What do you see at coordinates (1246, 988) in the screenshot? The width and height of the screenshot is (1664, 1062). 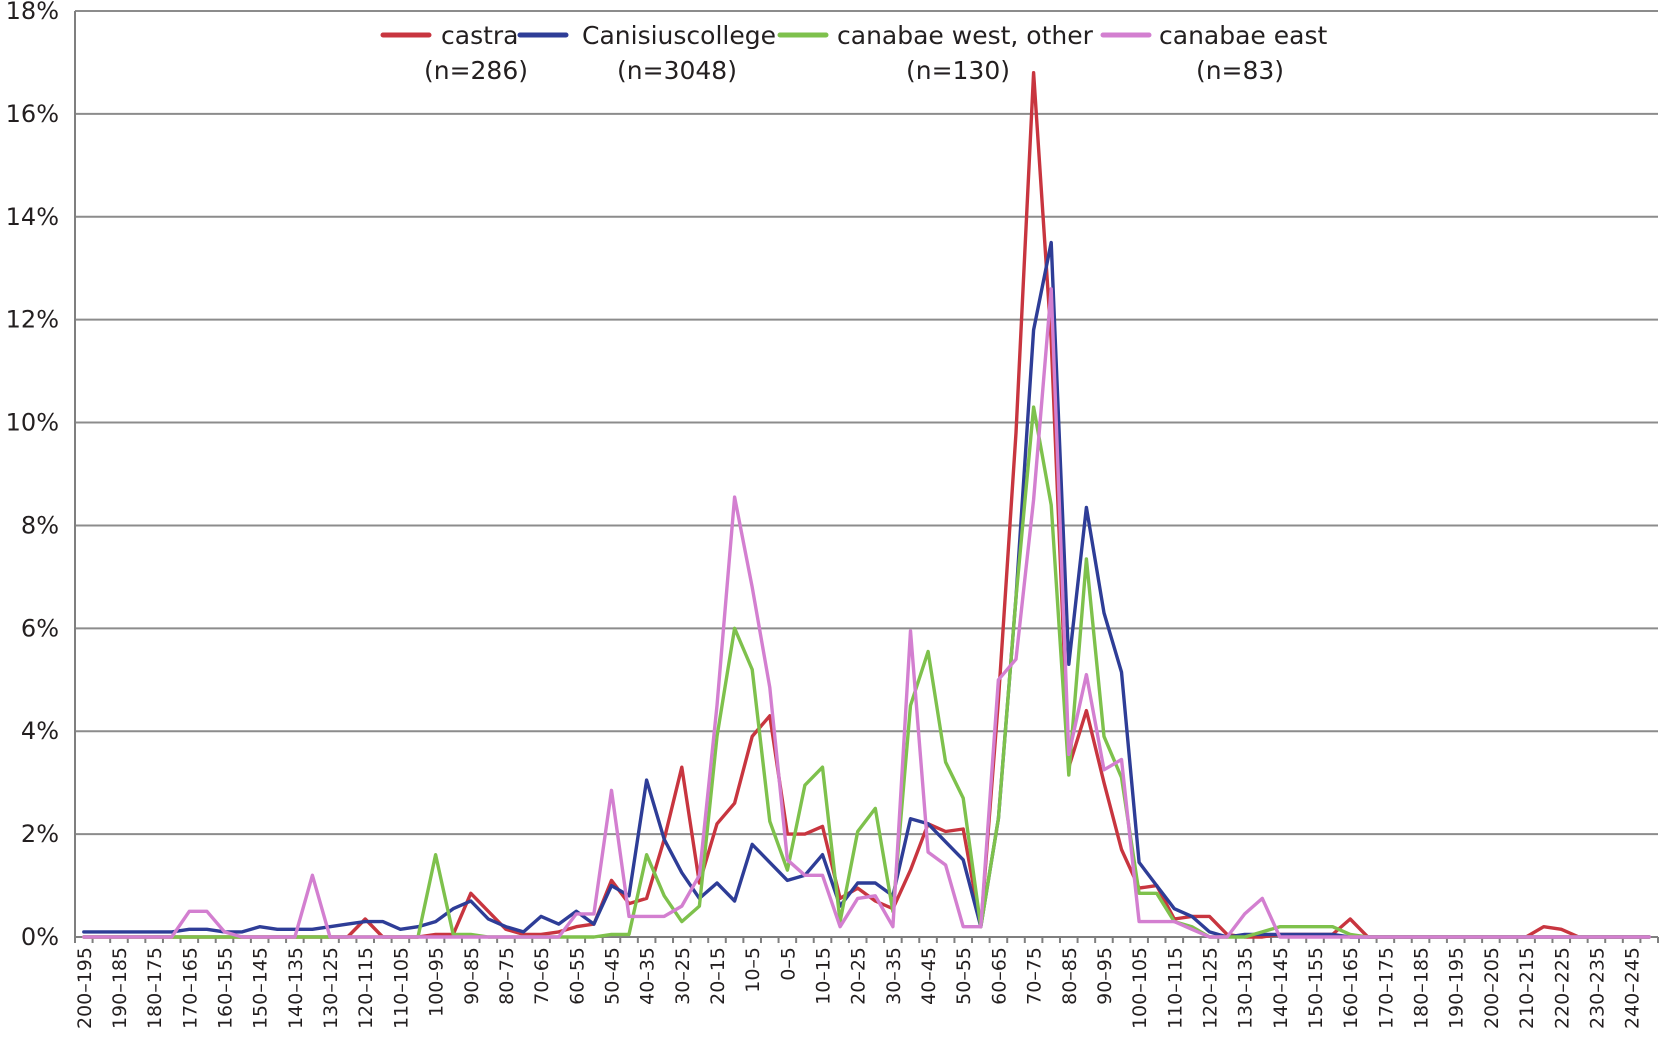 I see `x-tick-label: 130–135` at bounding box center [1246, 988].